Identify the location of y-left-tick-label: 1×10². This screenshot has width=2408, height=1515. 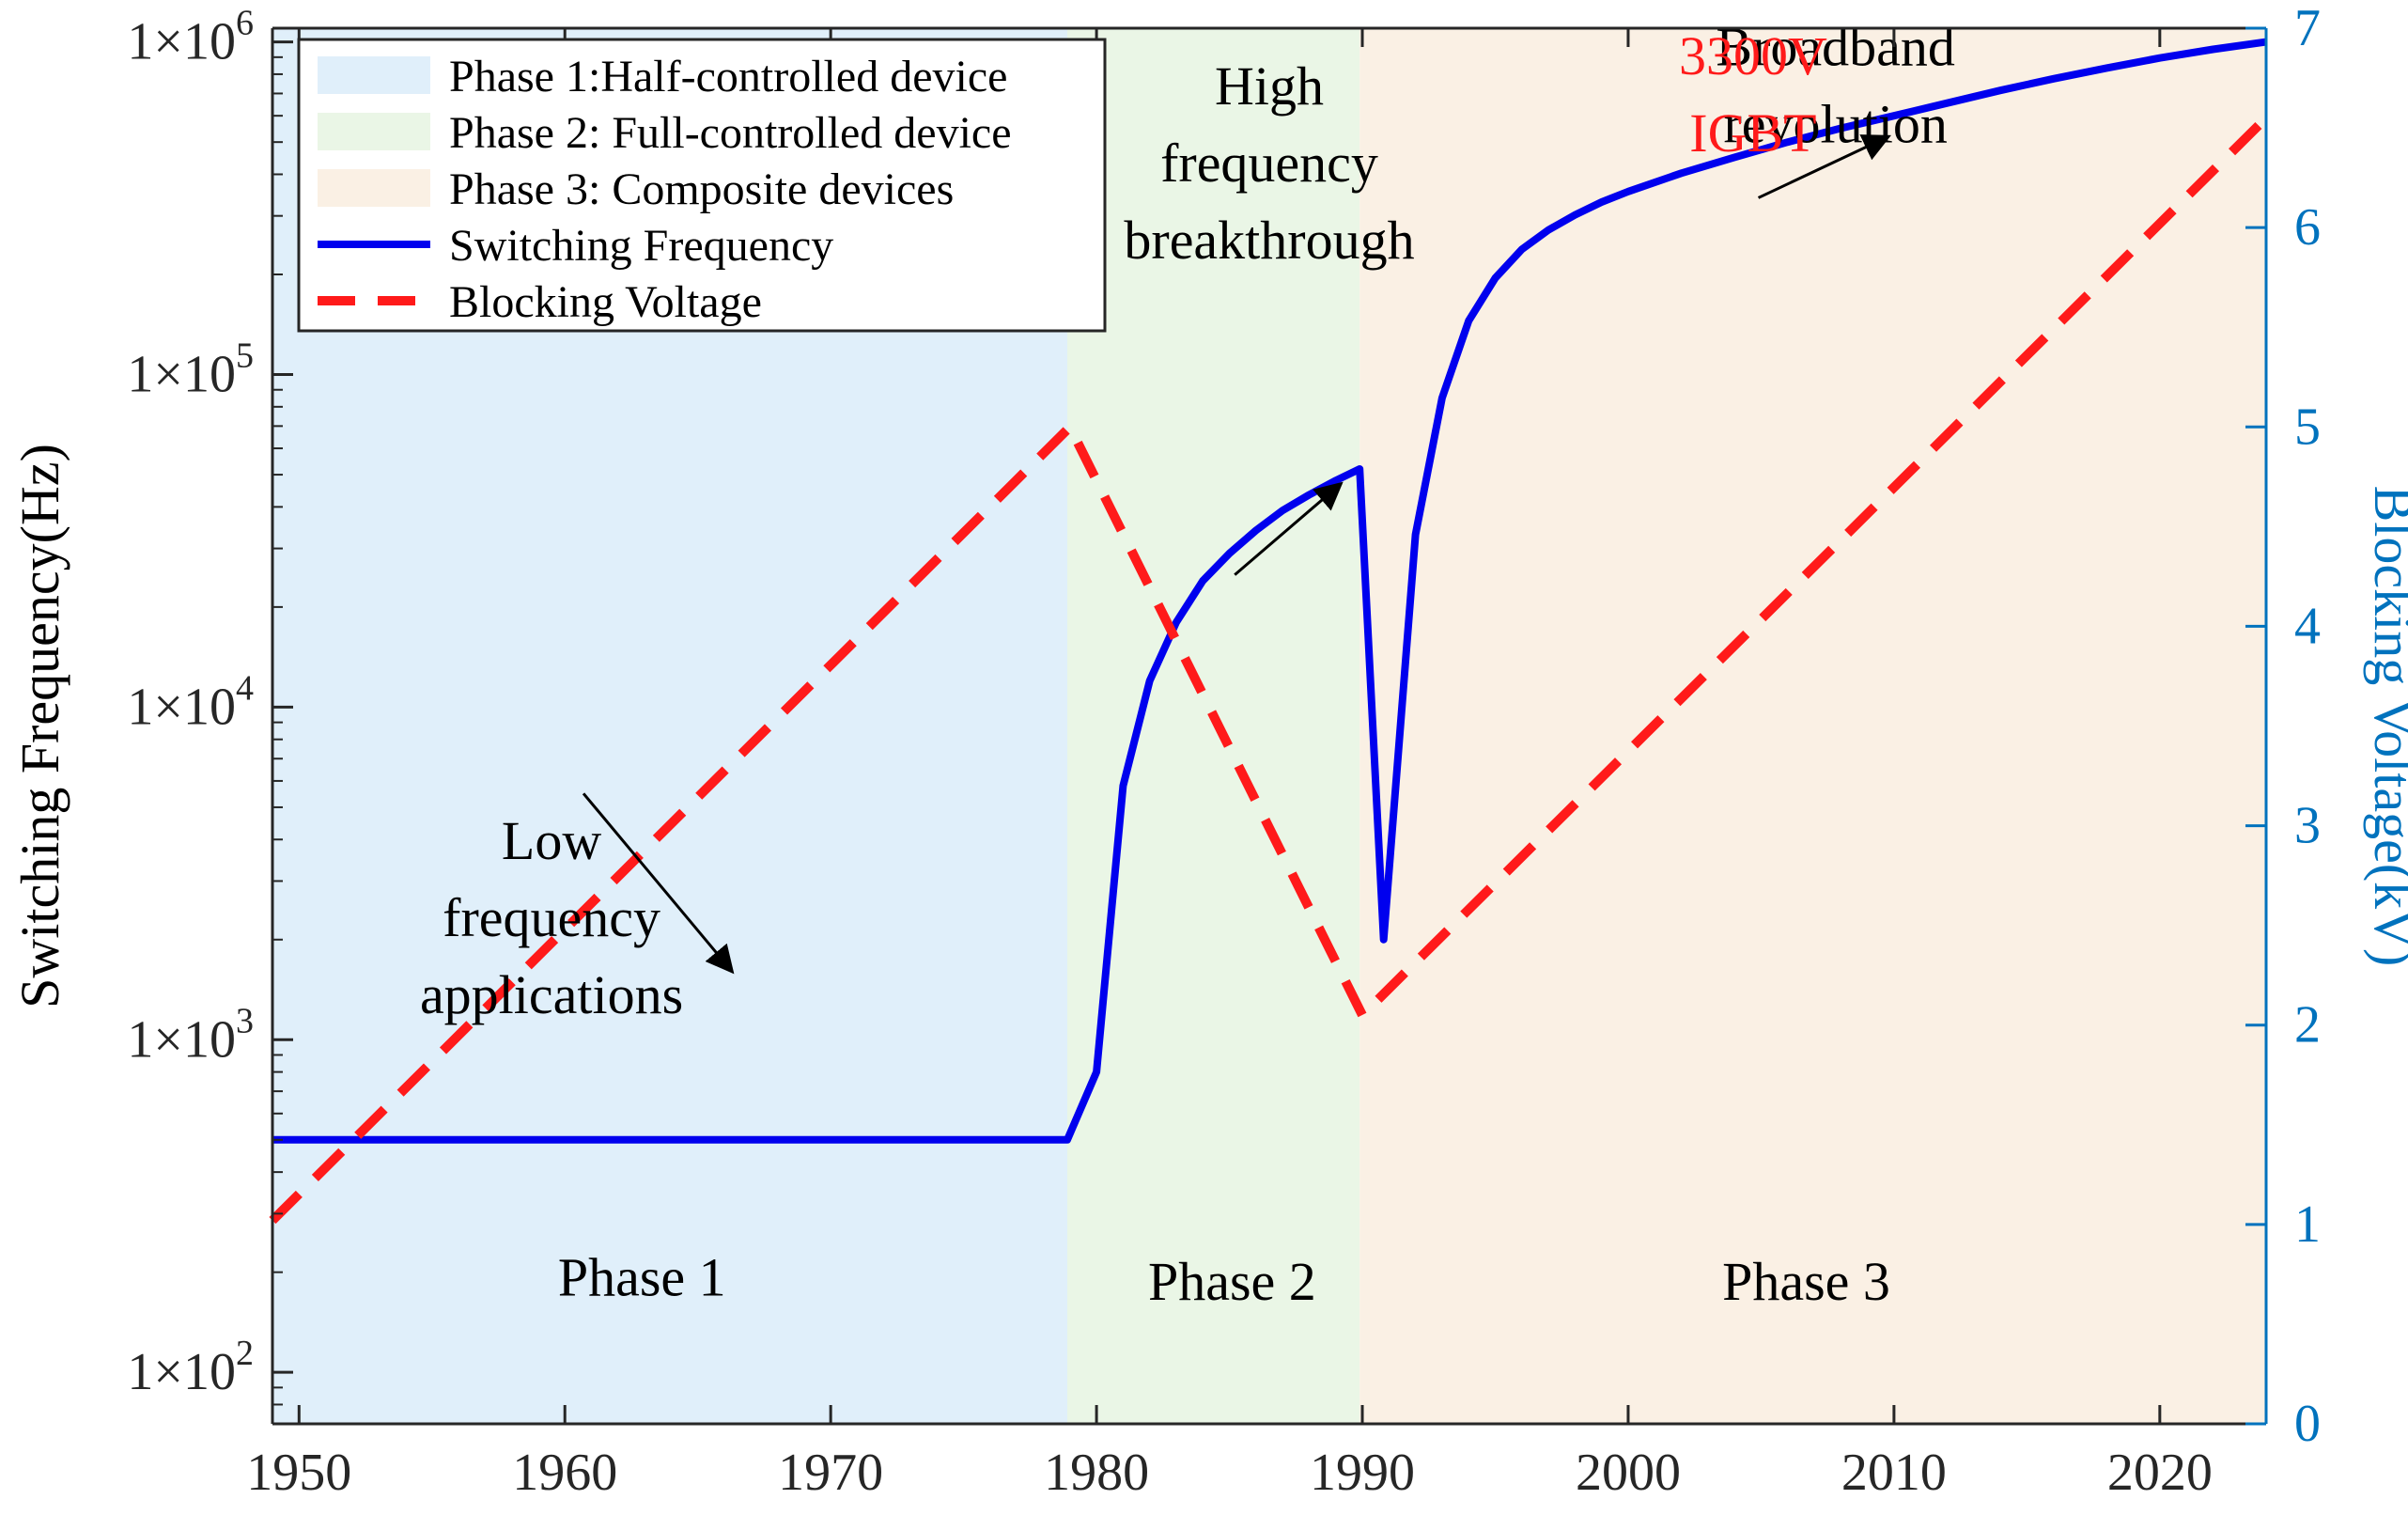
(190, 1367).